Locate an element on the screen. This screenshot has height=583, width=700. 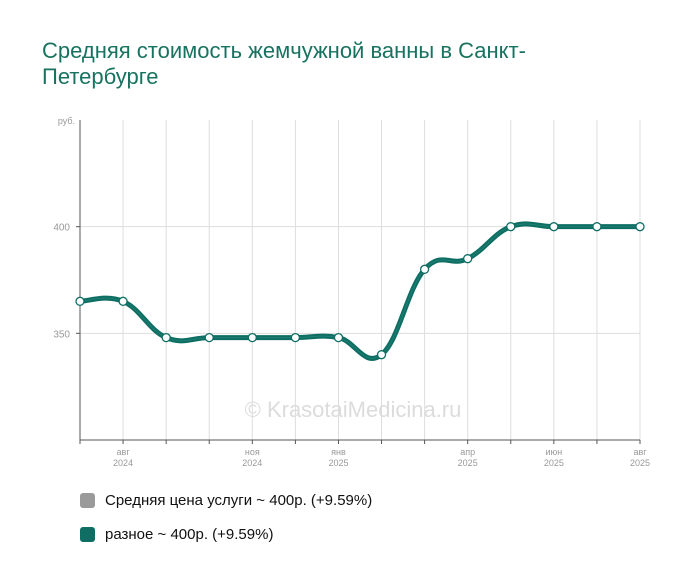
x-tick-label-month: апр is located at coordinates (467, 452).